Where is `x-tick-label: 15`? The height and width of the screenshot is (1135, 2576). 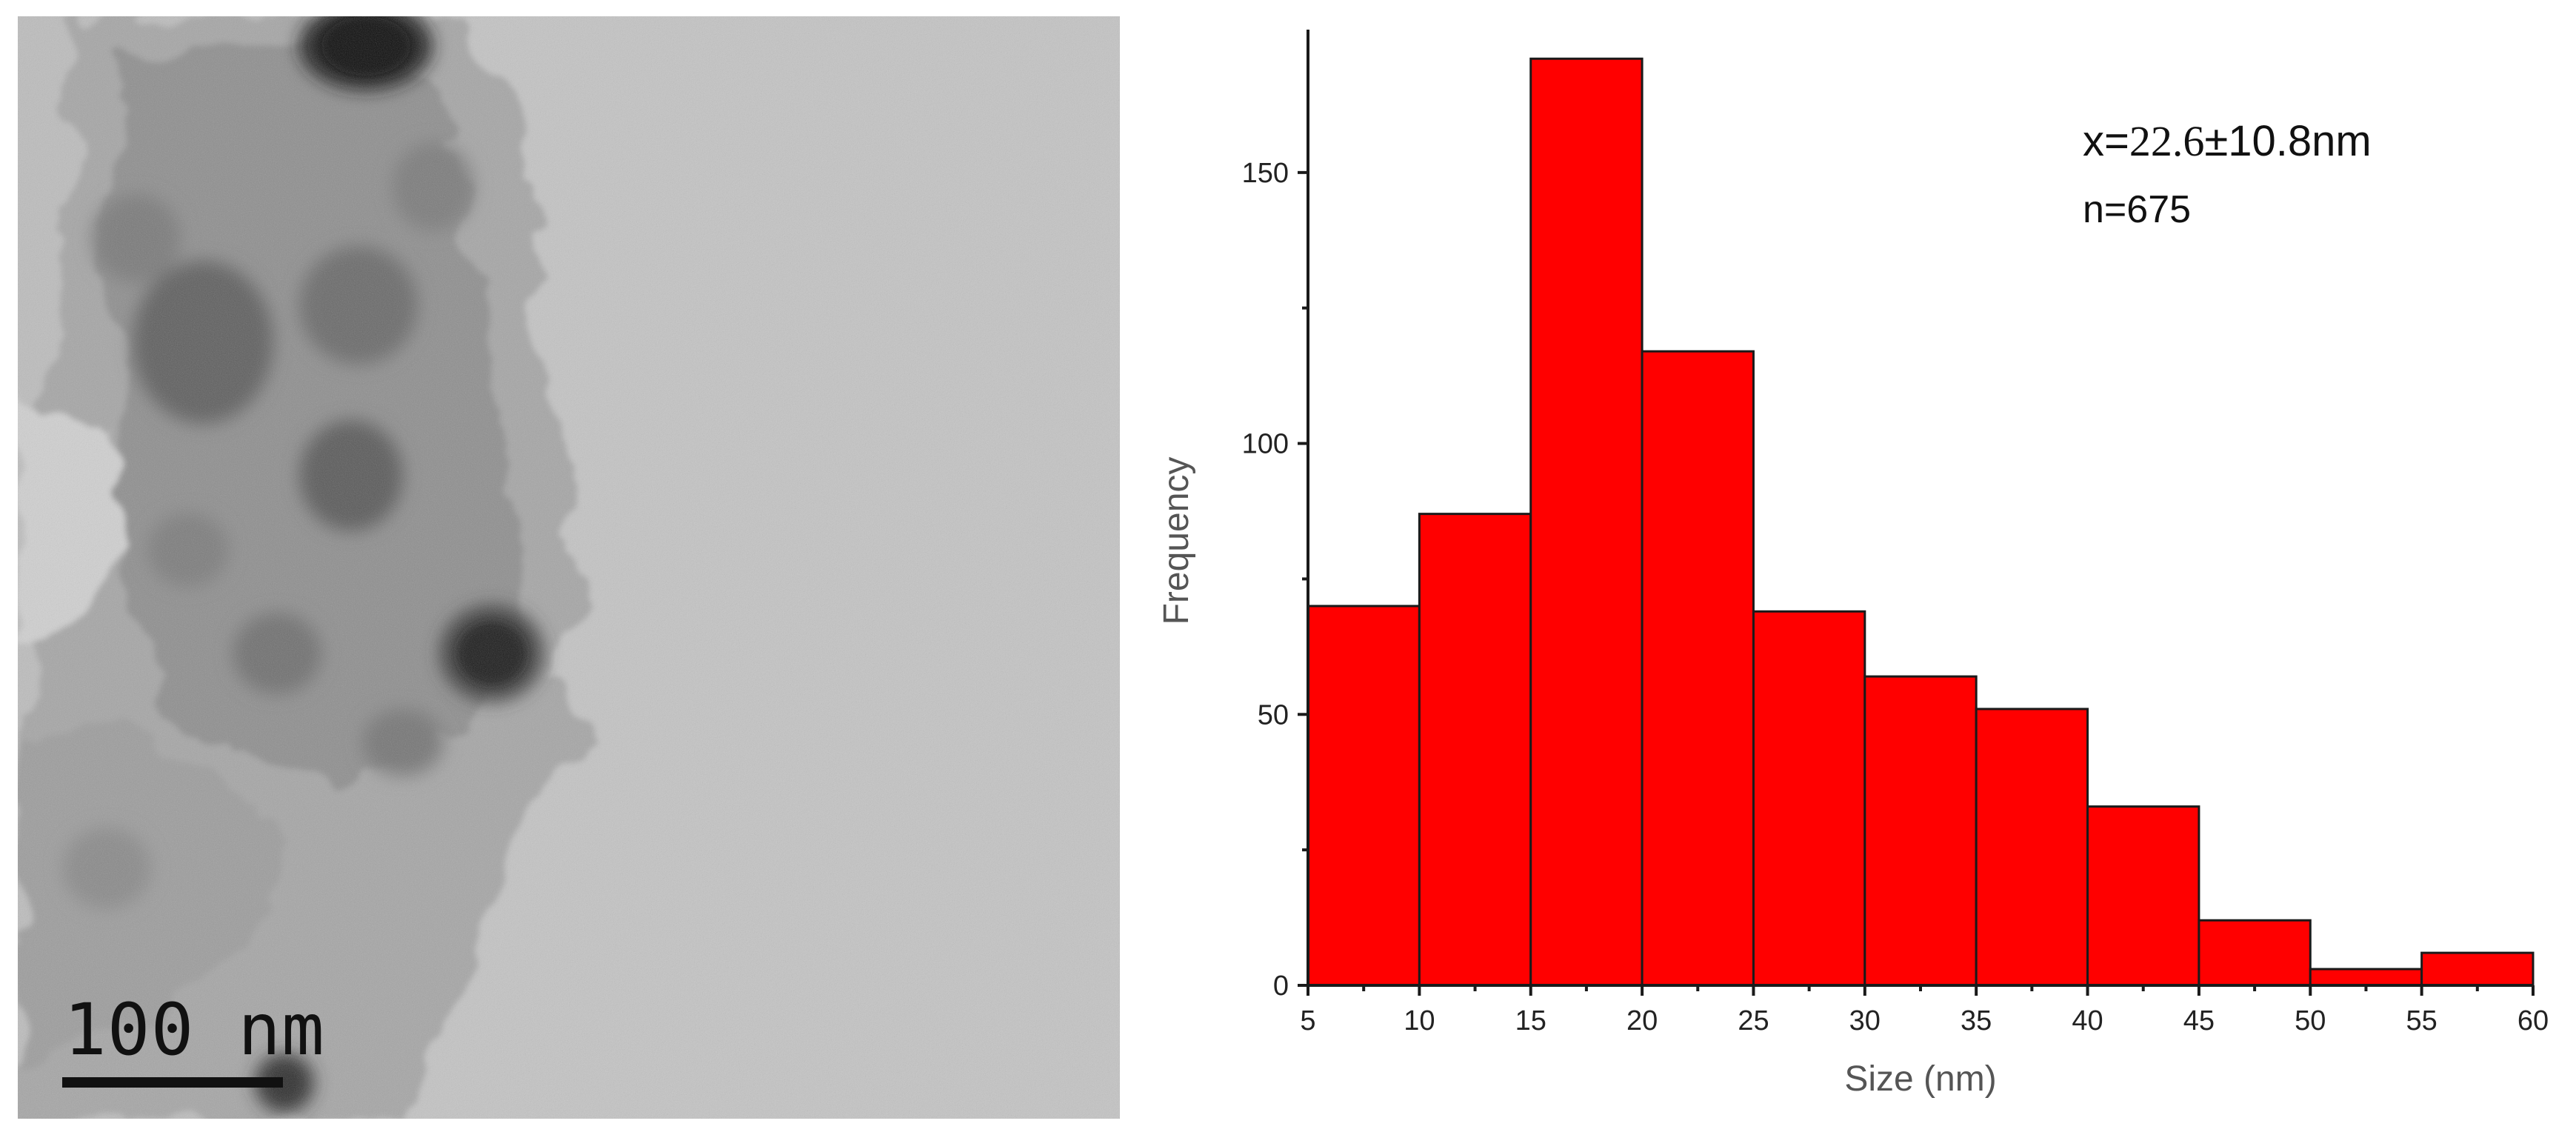 x-tick-label: 15 is located at coordinates (1530, 1021).